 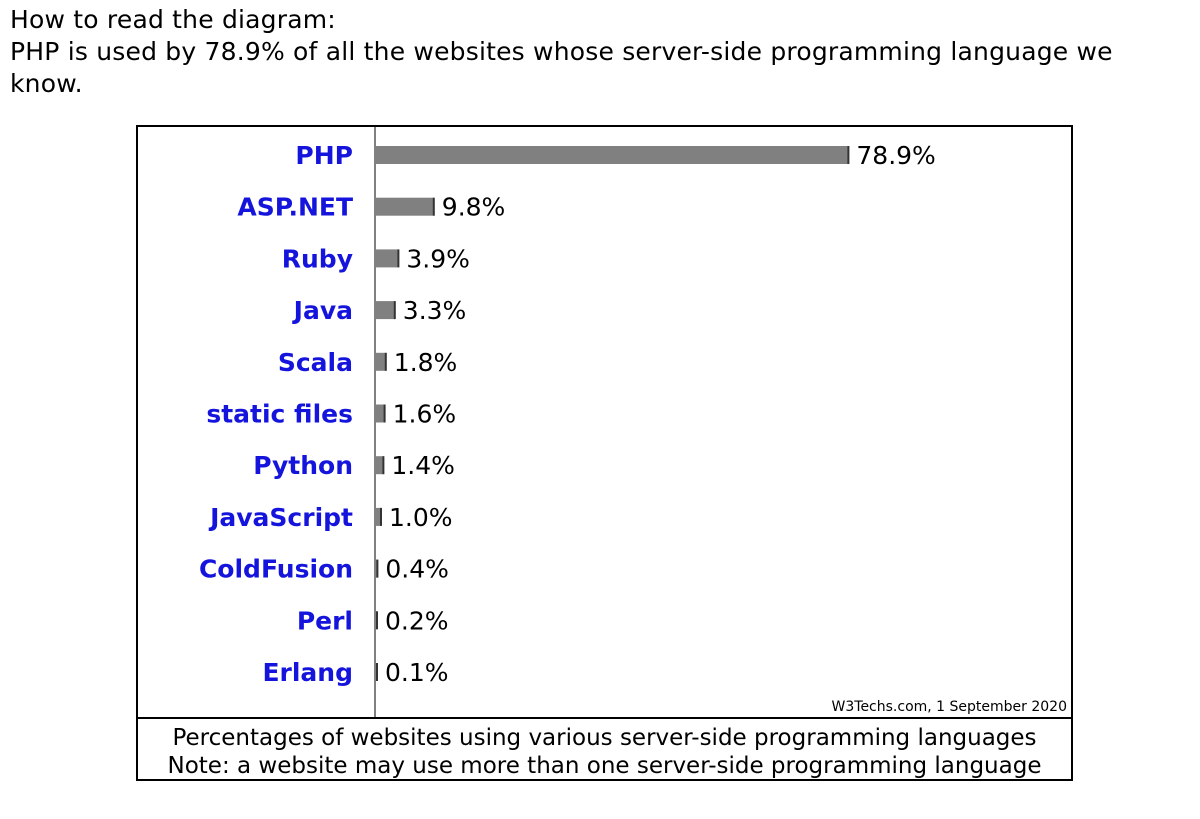 I want to click on value-label: 1.6%, so click(x=425, y=414).